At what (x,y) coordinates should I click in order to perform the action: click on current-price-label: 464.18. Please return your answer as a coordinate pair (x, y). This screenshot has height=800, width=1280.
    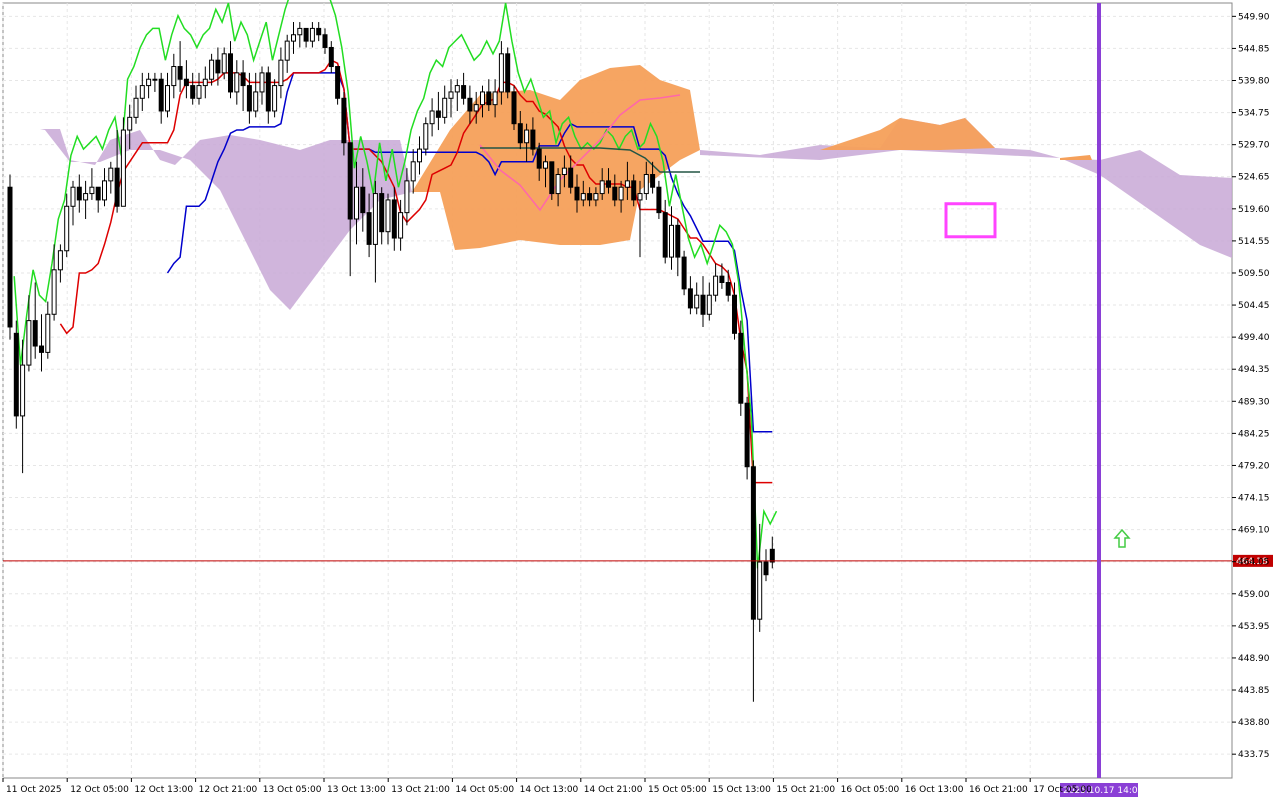
    Looking at the image, I should click on (1252, 562).